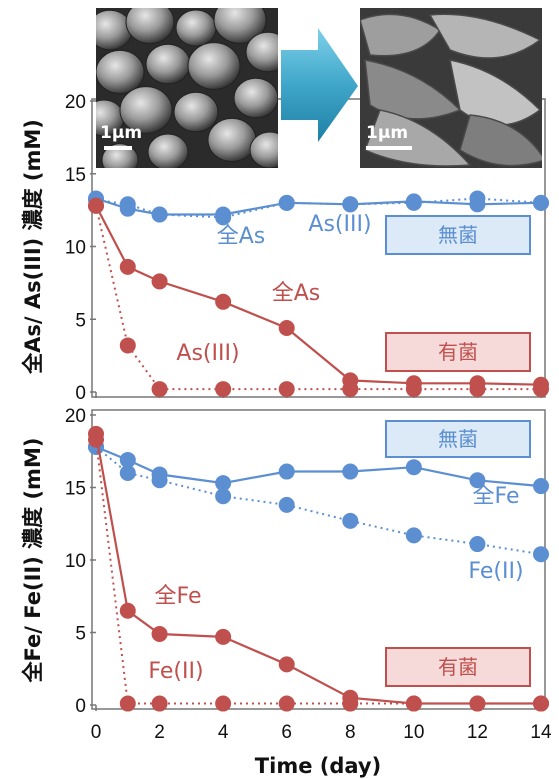  I want to click on y-axis-title-1: 全Fe/ Fe(II) 濃度 (mM), so click(33, 561).